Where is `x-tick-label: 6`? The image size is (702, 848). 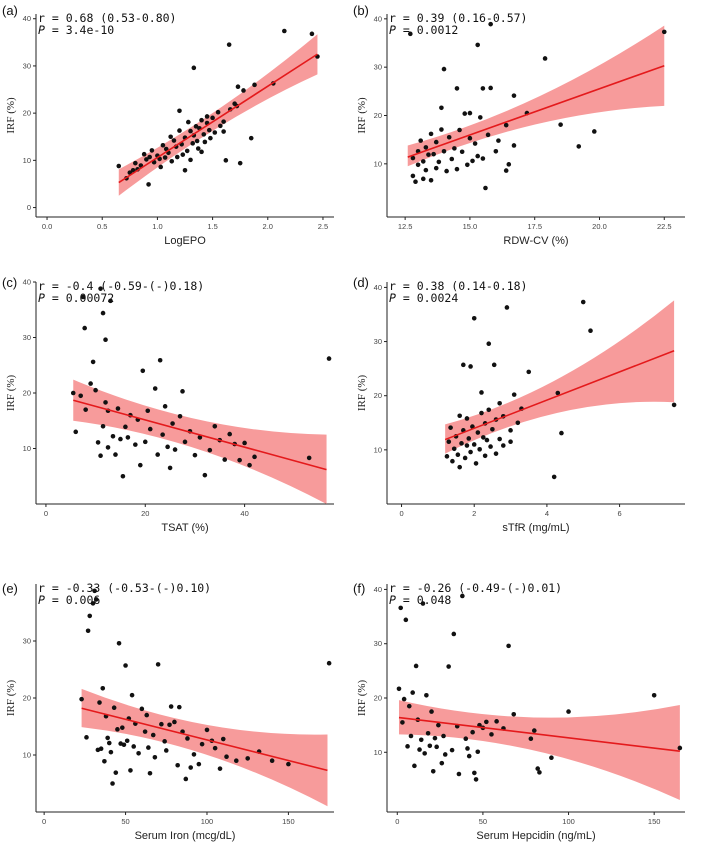 x-tick-label: 6 is located at coordinates (619, 513).